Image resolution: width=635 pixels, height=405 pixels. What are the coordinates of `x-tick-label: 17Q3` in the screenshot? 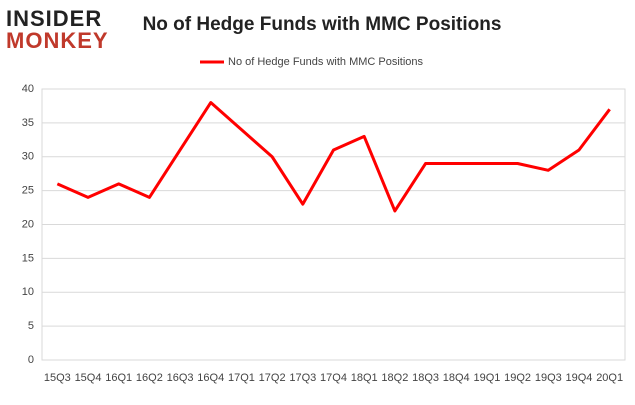 It's located at (302, 378).